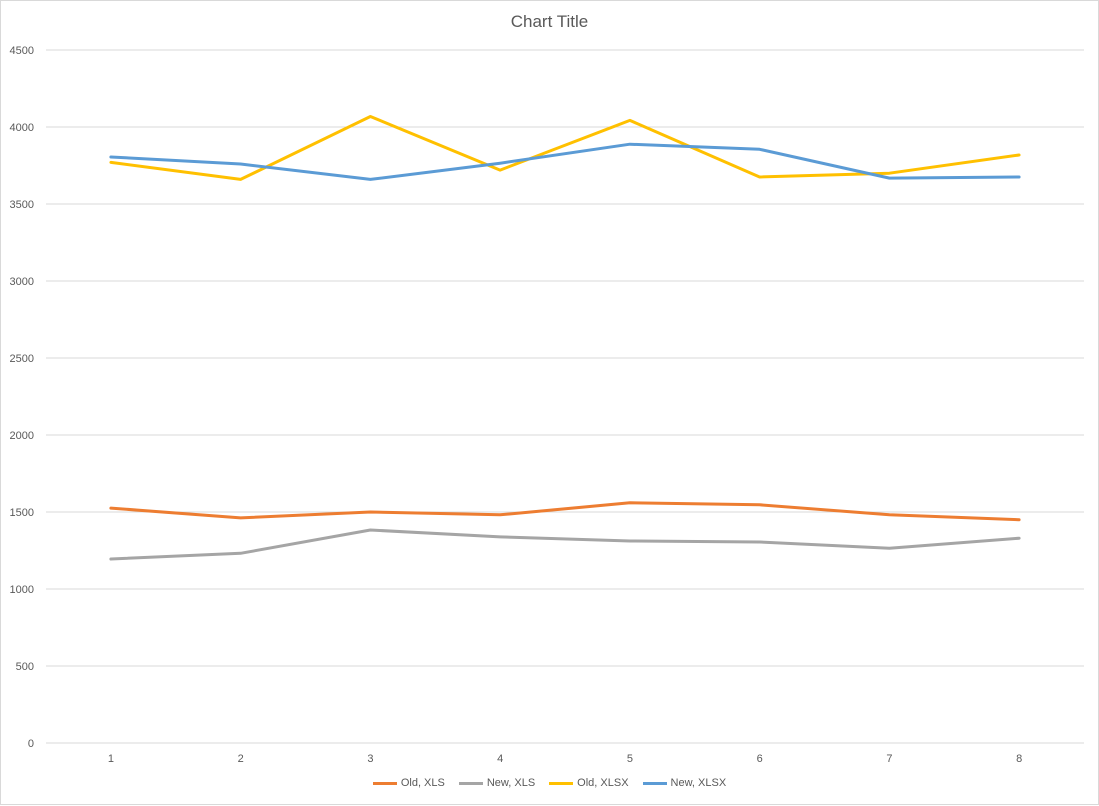  Describe the element at coordinates (22, 590) in the screenshot. I see `y-tick-label: 1000` at that location.